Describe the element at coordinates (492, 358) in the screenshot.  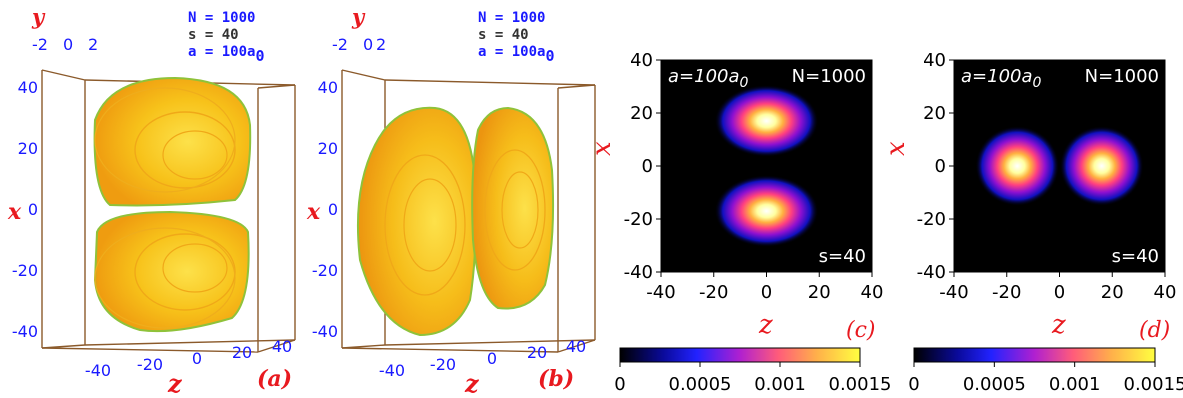
I see `panel-b-z-tick-2: 0` at that location.